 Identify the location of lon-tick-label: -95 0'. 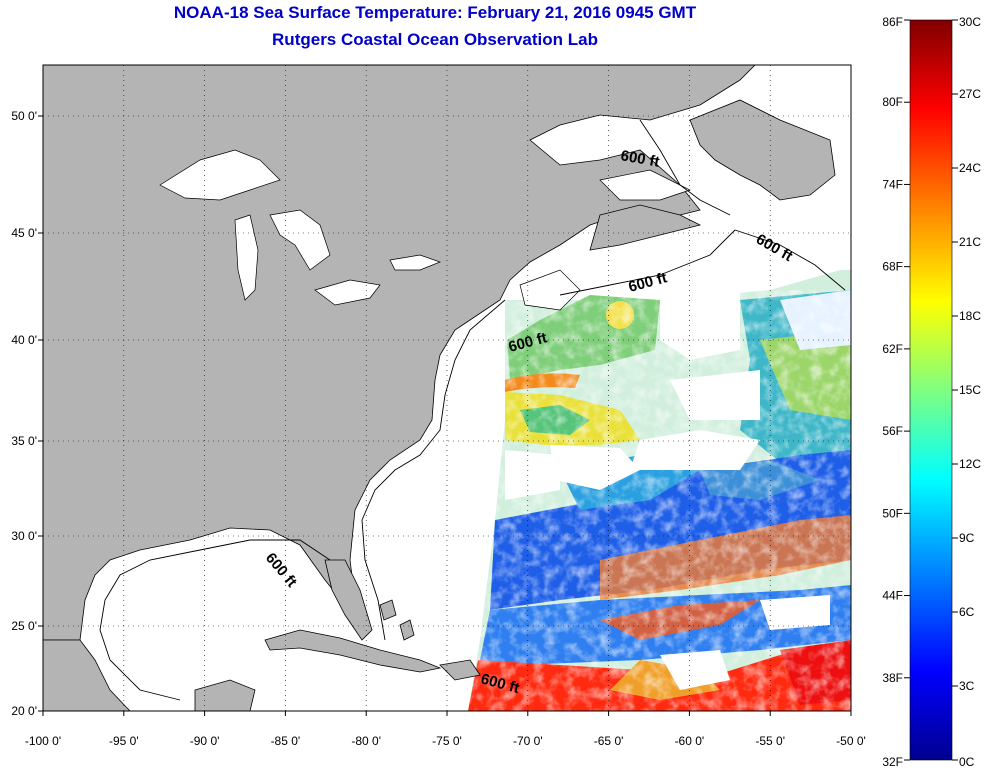
(124, 741).